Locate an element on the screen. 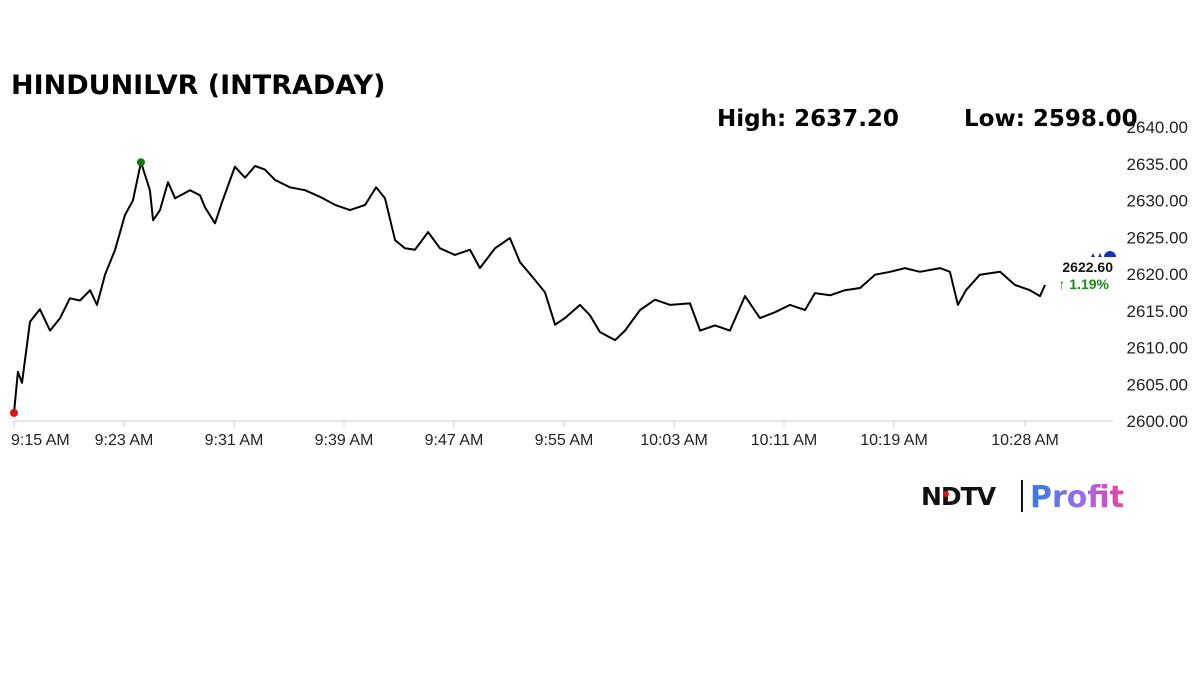 Image resolution: width=1200 pixels, height=675 pixels. y-tick-label: 2615.00 is located at coordinates (1157, 311).